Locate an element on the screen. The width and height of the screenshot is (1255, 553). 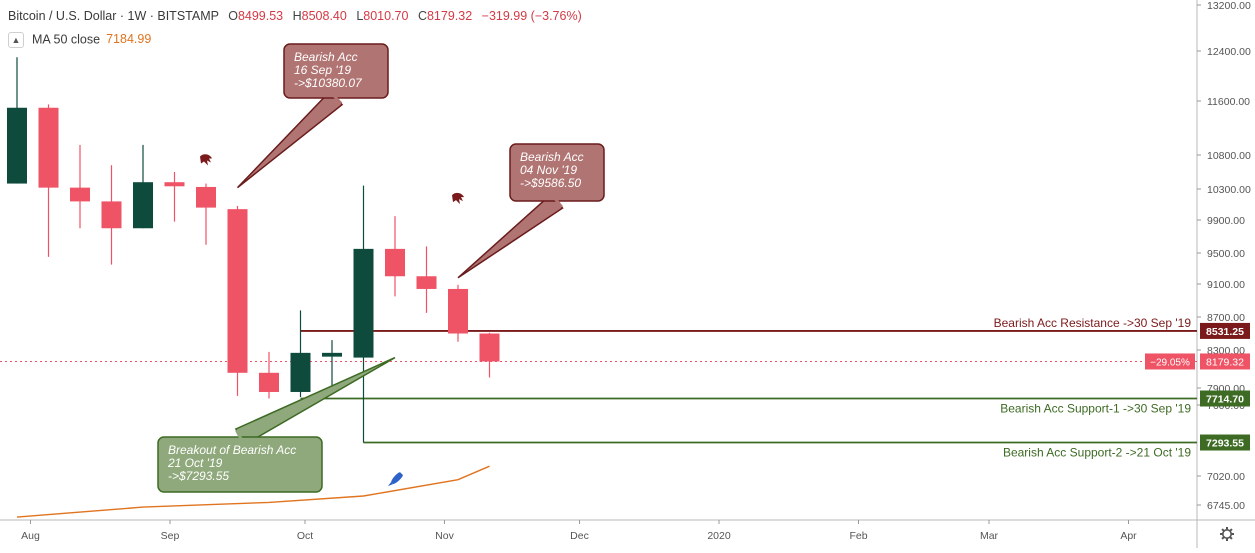
change-value: −319.99 (−3.76%) is located at coordinates (531, 16).